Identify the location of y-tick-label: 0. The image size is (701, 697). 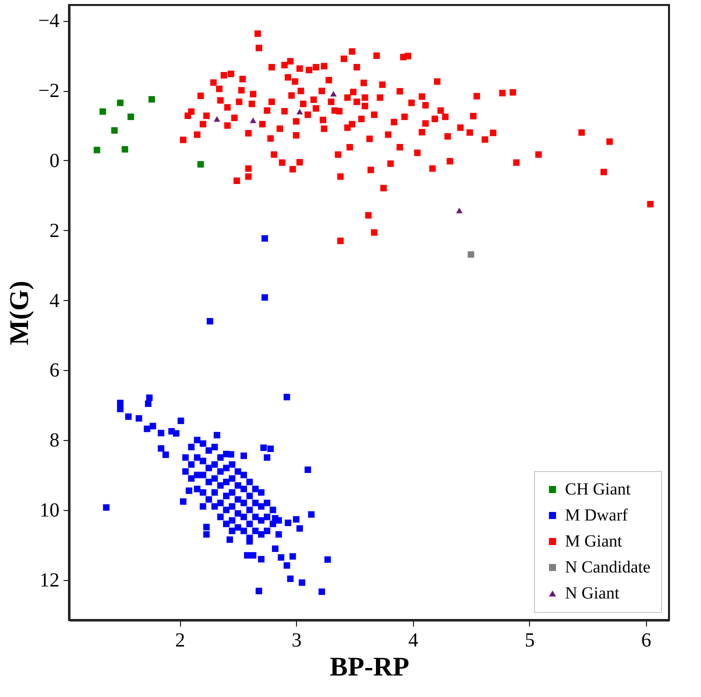
(55, 161).